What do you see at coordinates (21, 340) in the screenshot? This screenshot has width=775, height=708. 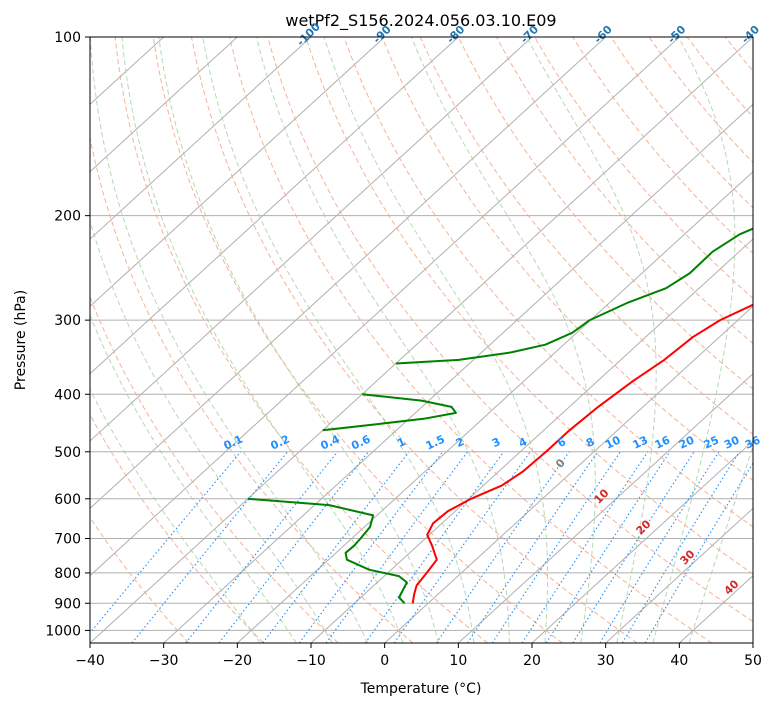 I see `y-axis-label: Pressure (hPa)` at bounding box center [21, 340].